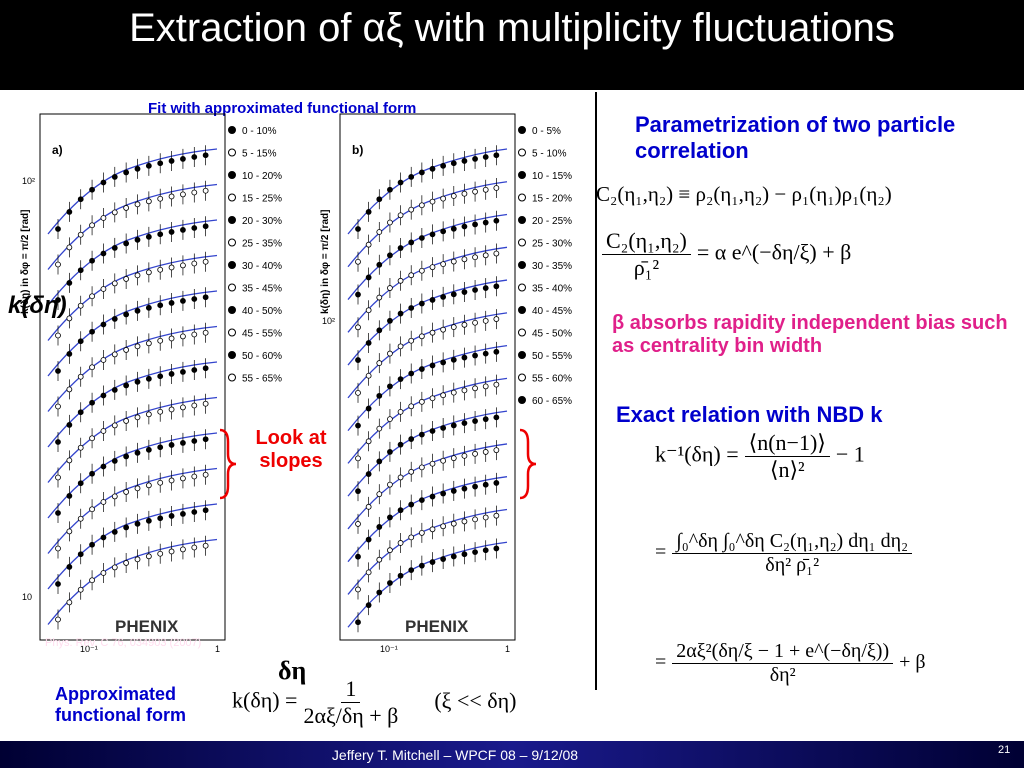 Image resolution: width=1024 pixels, height=768 pixels. Describe the element at coordinates (661, 552) in the screenshot. I see `eq4-lhs: =` at that location.